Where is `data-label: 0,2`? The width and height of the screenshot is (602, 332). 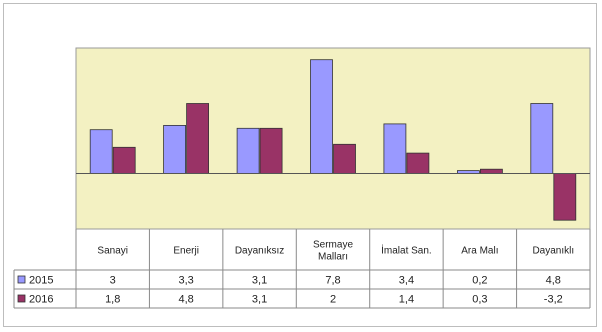 data-label: 0,2 is located at coordinates (479, 281).